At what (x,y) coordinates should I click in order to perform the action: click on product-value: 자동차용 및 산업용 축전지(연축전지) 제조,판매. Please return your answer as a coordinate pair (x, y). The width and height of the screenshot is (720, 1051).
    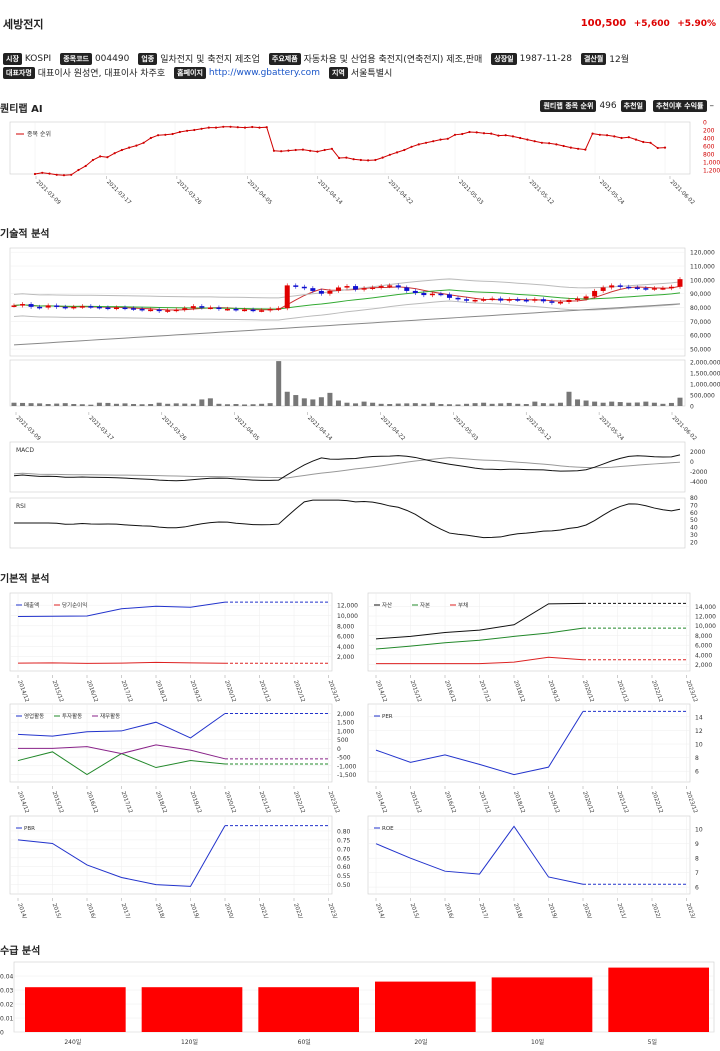
    Looking at the image, I should click on (393, 60).